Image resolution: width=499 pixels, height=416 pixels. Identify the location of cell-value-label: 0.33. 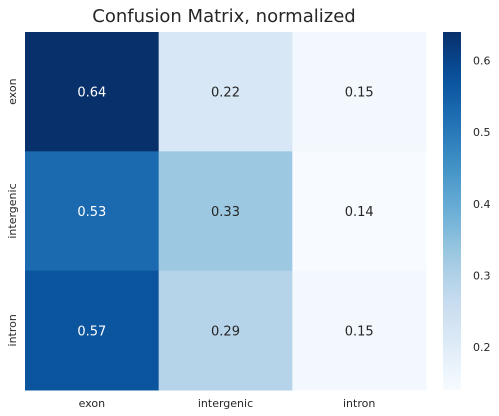
(225, 212).